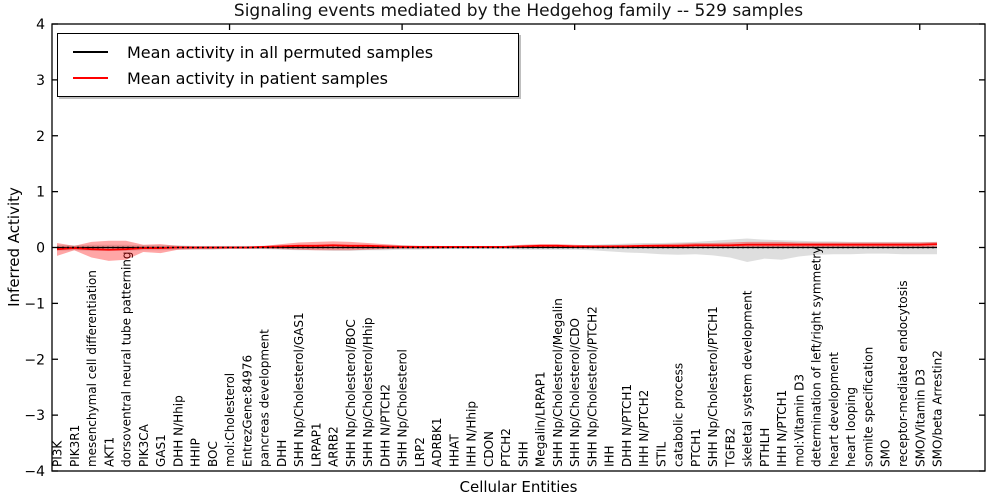 This screenshot has height=500, width=1000. What do you see at coordinates (34, 472) in the screenshot?
I see `y-tick-label: −4` at bounding box center [34, 472].